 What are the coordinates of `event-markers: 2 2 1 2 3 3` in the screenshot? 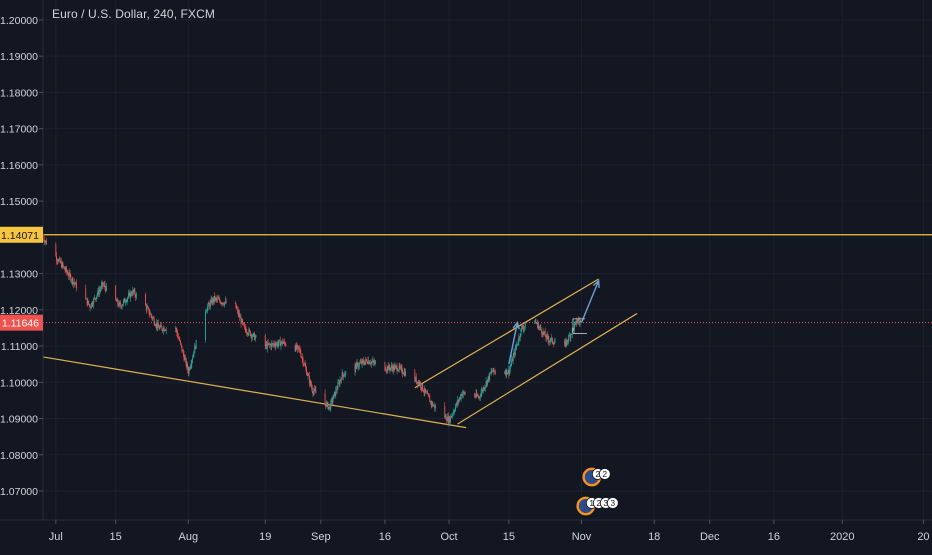 It's located at (597, 491).